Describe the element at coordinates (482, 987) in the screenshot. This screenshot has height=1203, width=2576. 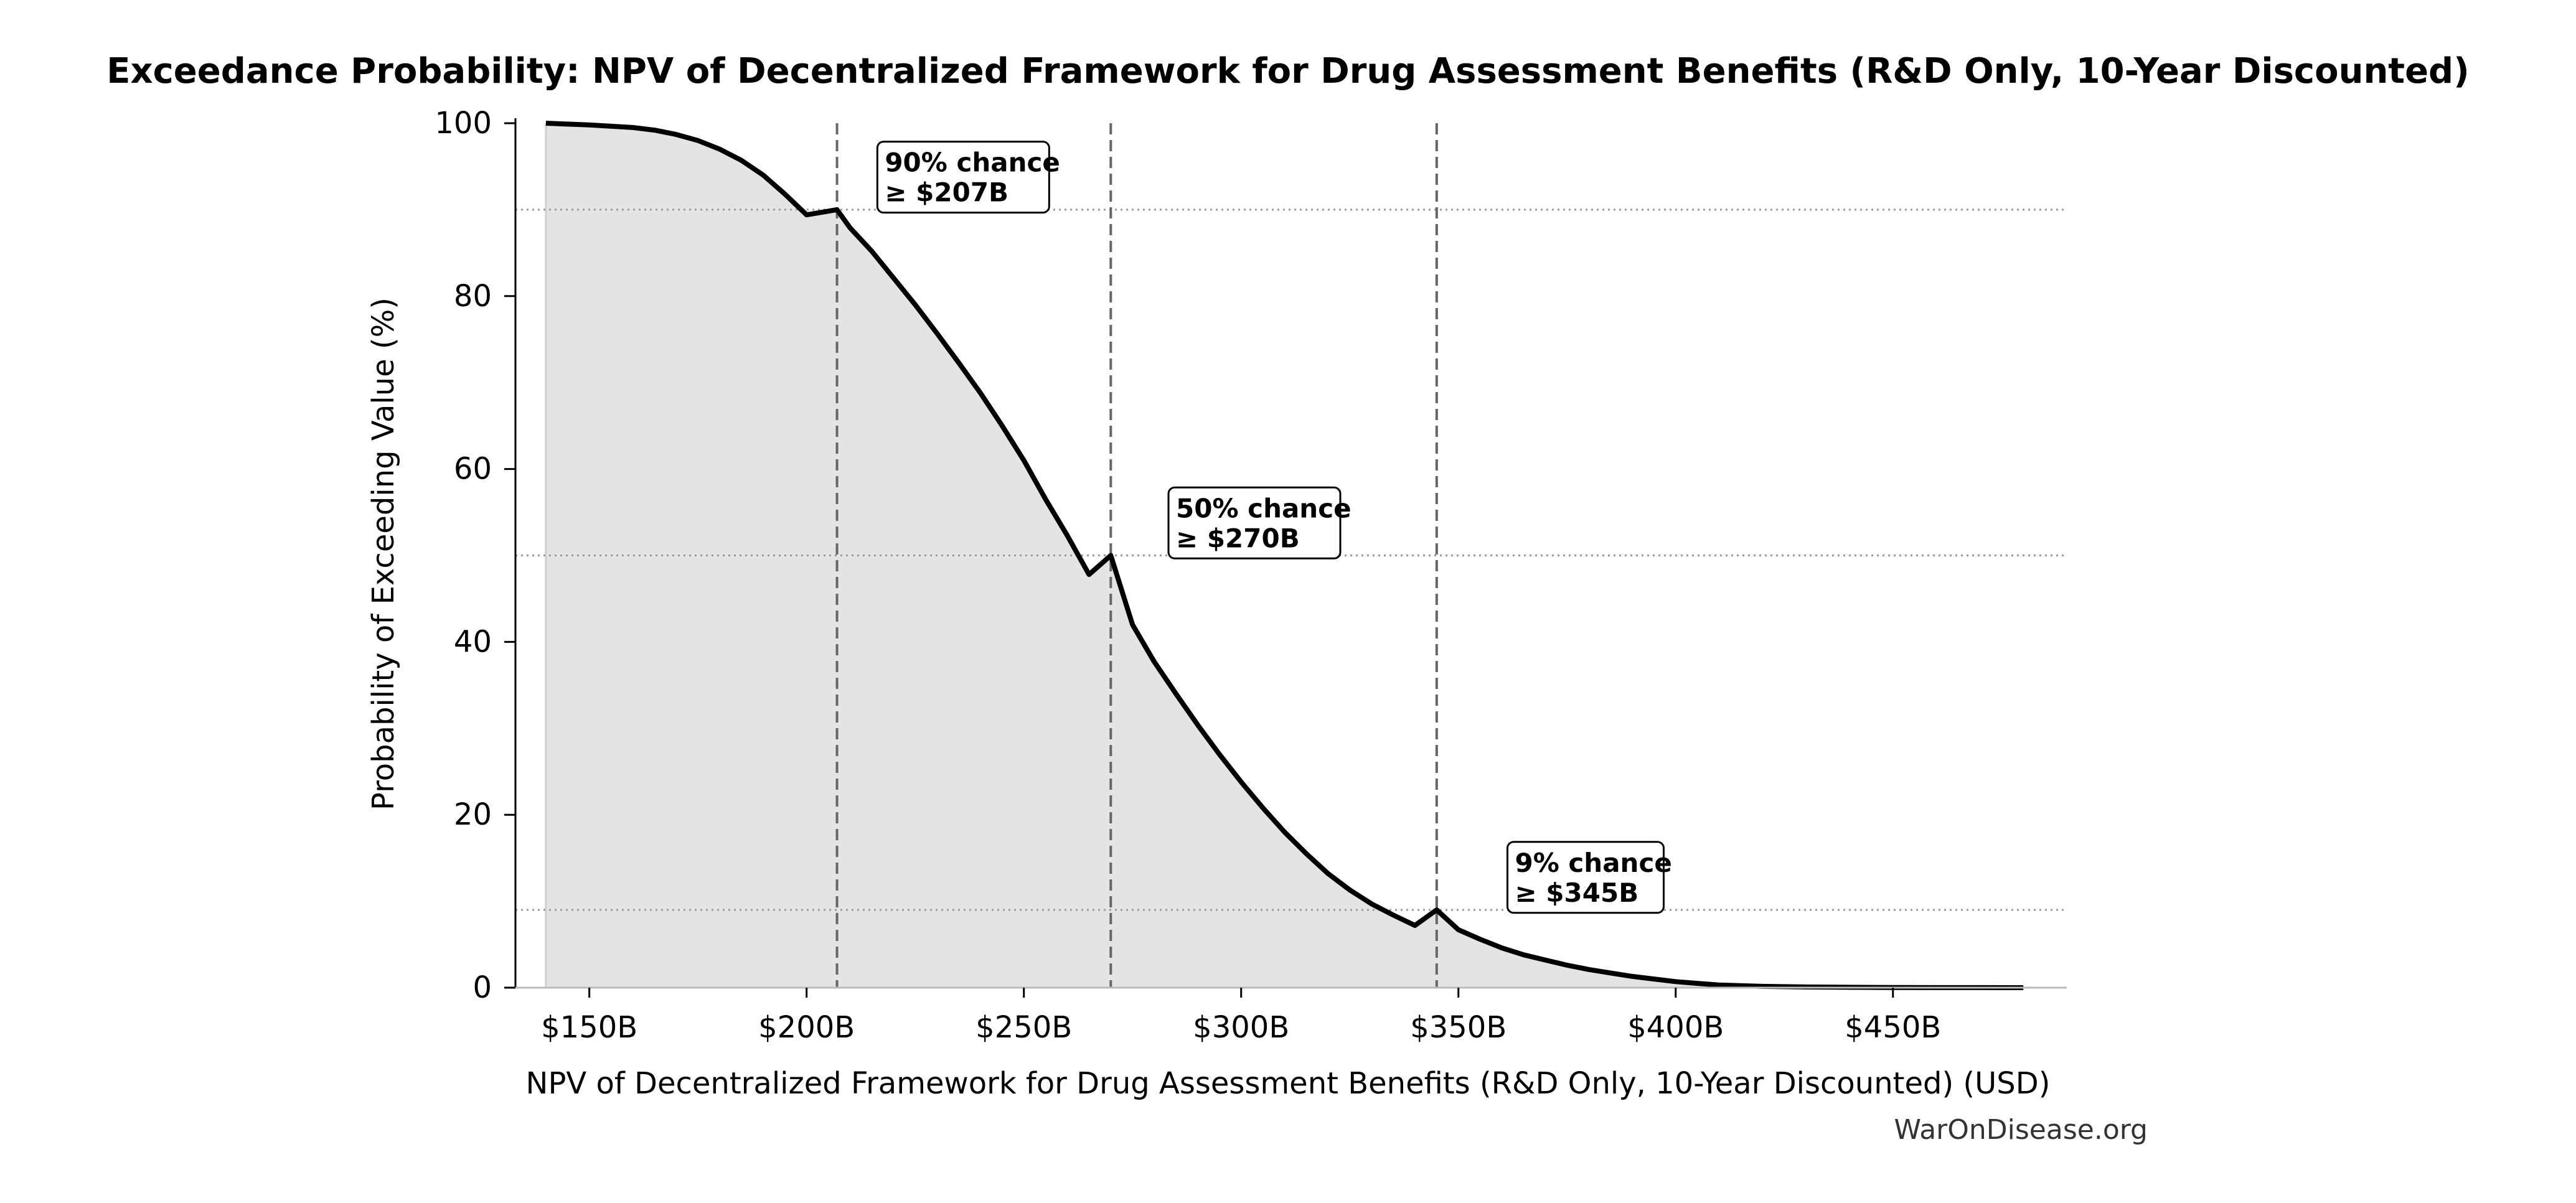
I see `y-tick-label: 0` at that location.